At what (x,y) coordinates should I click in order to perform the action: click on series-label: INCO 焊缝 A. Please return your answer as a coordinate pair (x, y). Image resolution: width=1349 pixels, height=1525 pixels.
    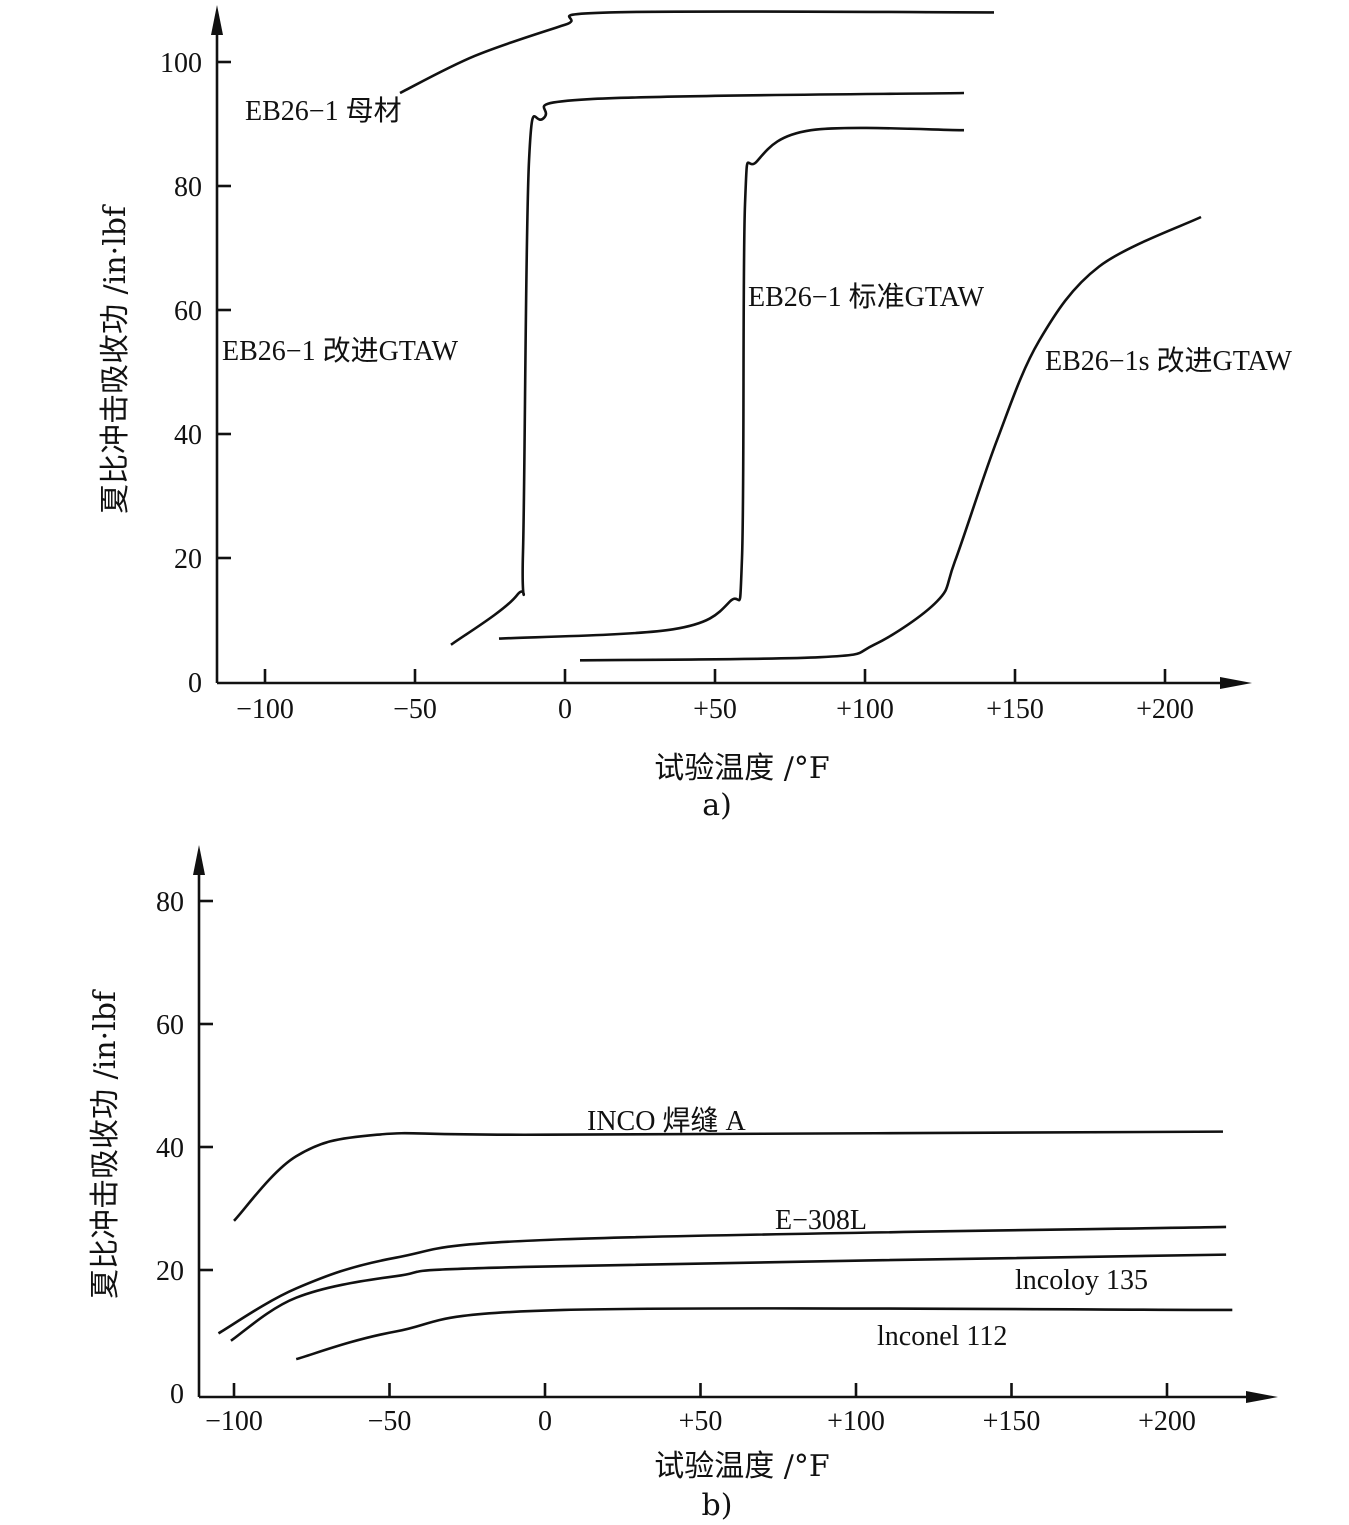
    Looking at the image, I should click on (666, 1121).